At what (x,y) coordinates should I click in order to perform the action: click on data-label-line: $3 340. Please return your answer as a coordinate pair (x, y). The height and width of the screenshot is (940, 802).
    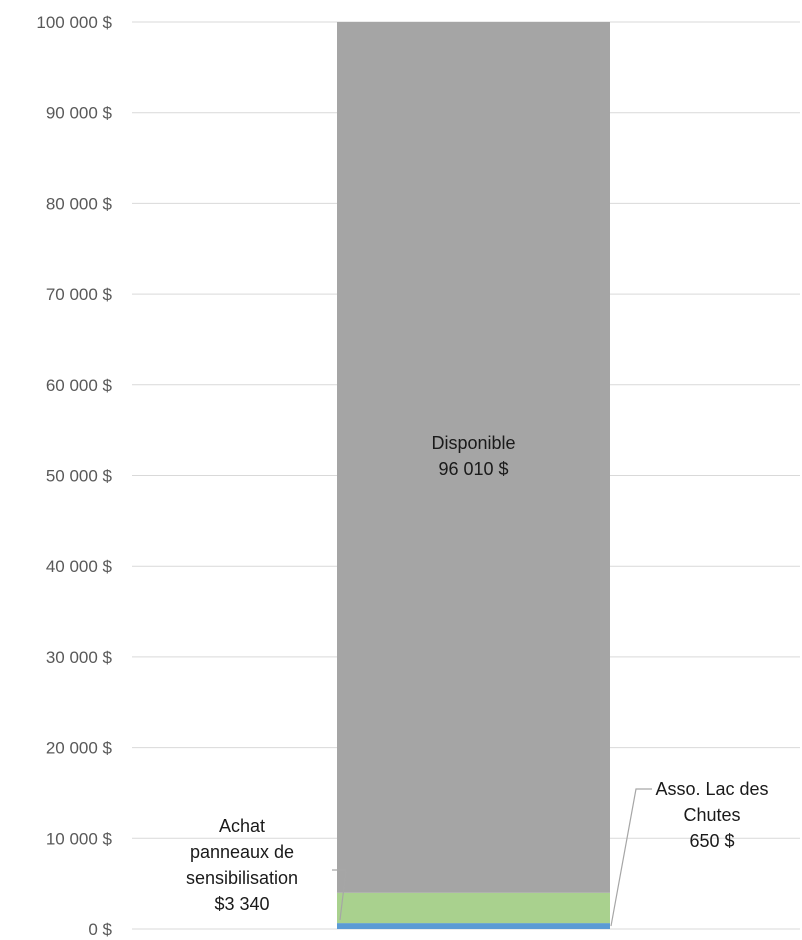
    Looking at the image, I should click on (241, 904).